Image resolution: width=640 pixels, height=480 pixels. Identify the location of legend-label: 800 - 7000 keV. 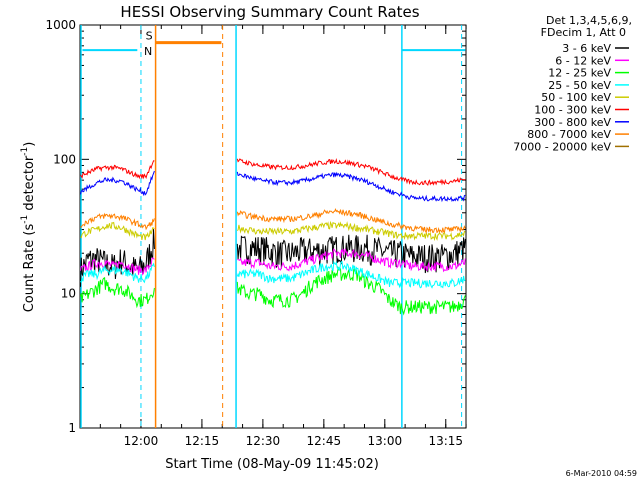
(569, 134).